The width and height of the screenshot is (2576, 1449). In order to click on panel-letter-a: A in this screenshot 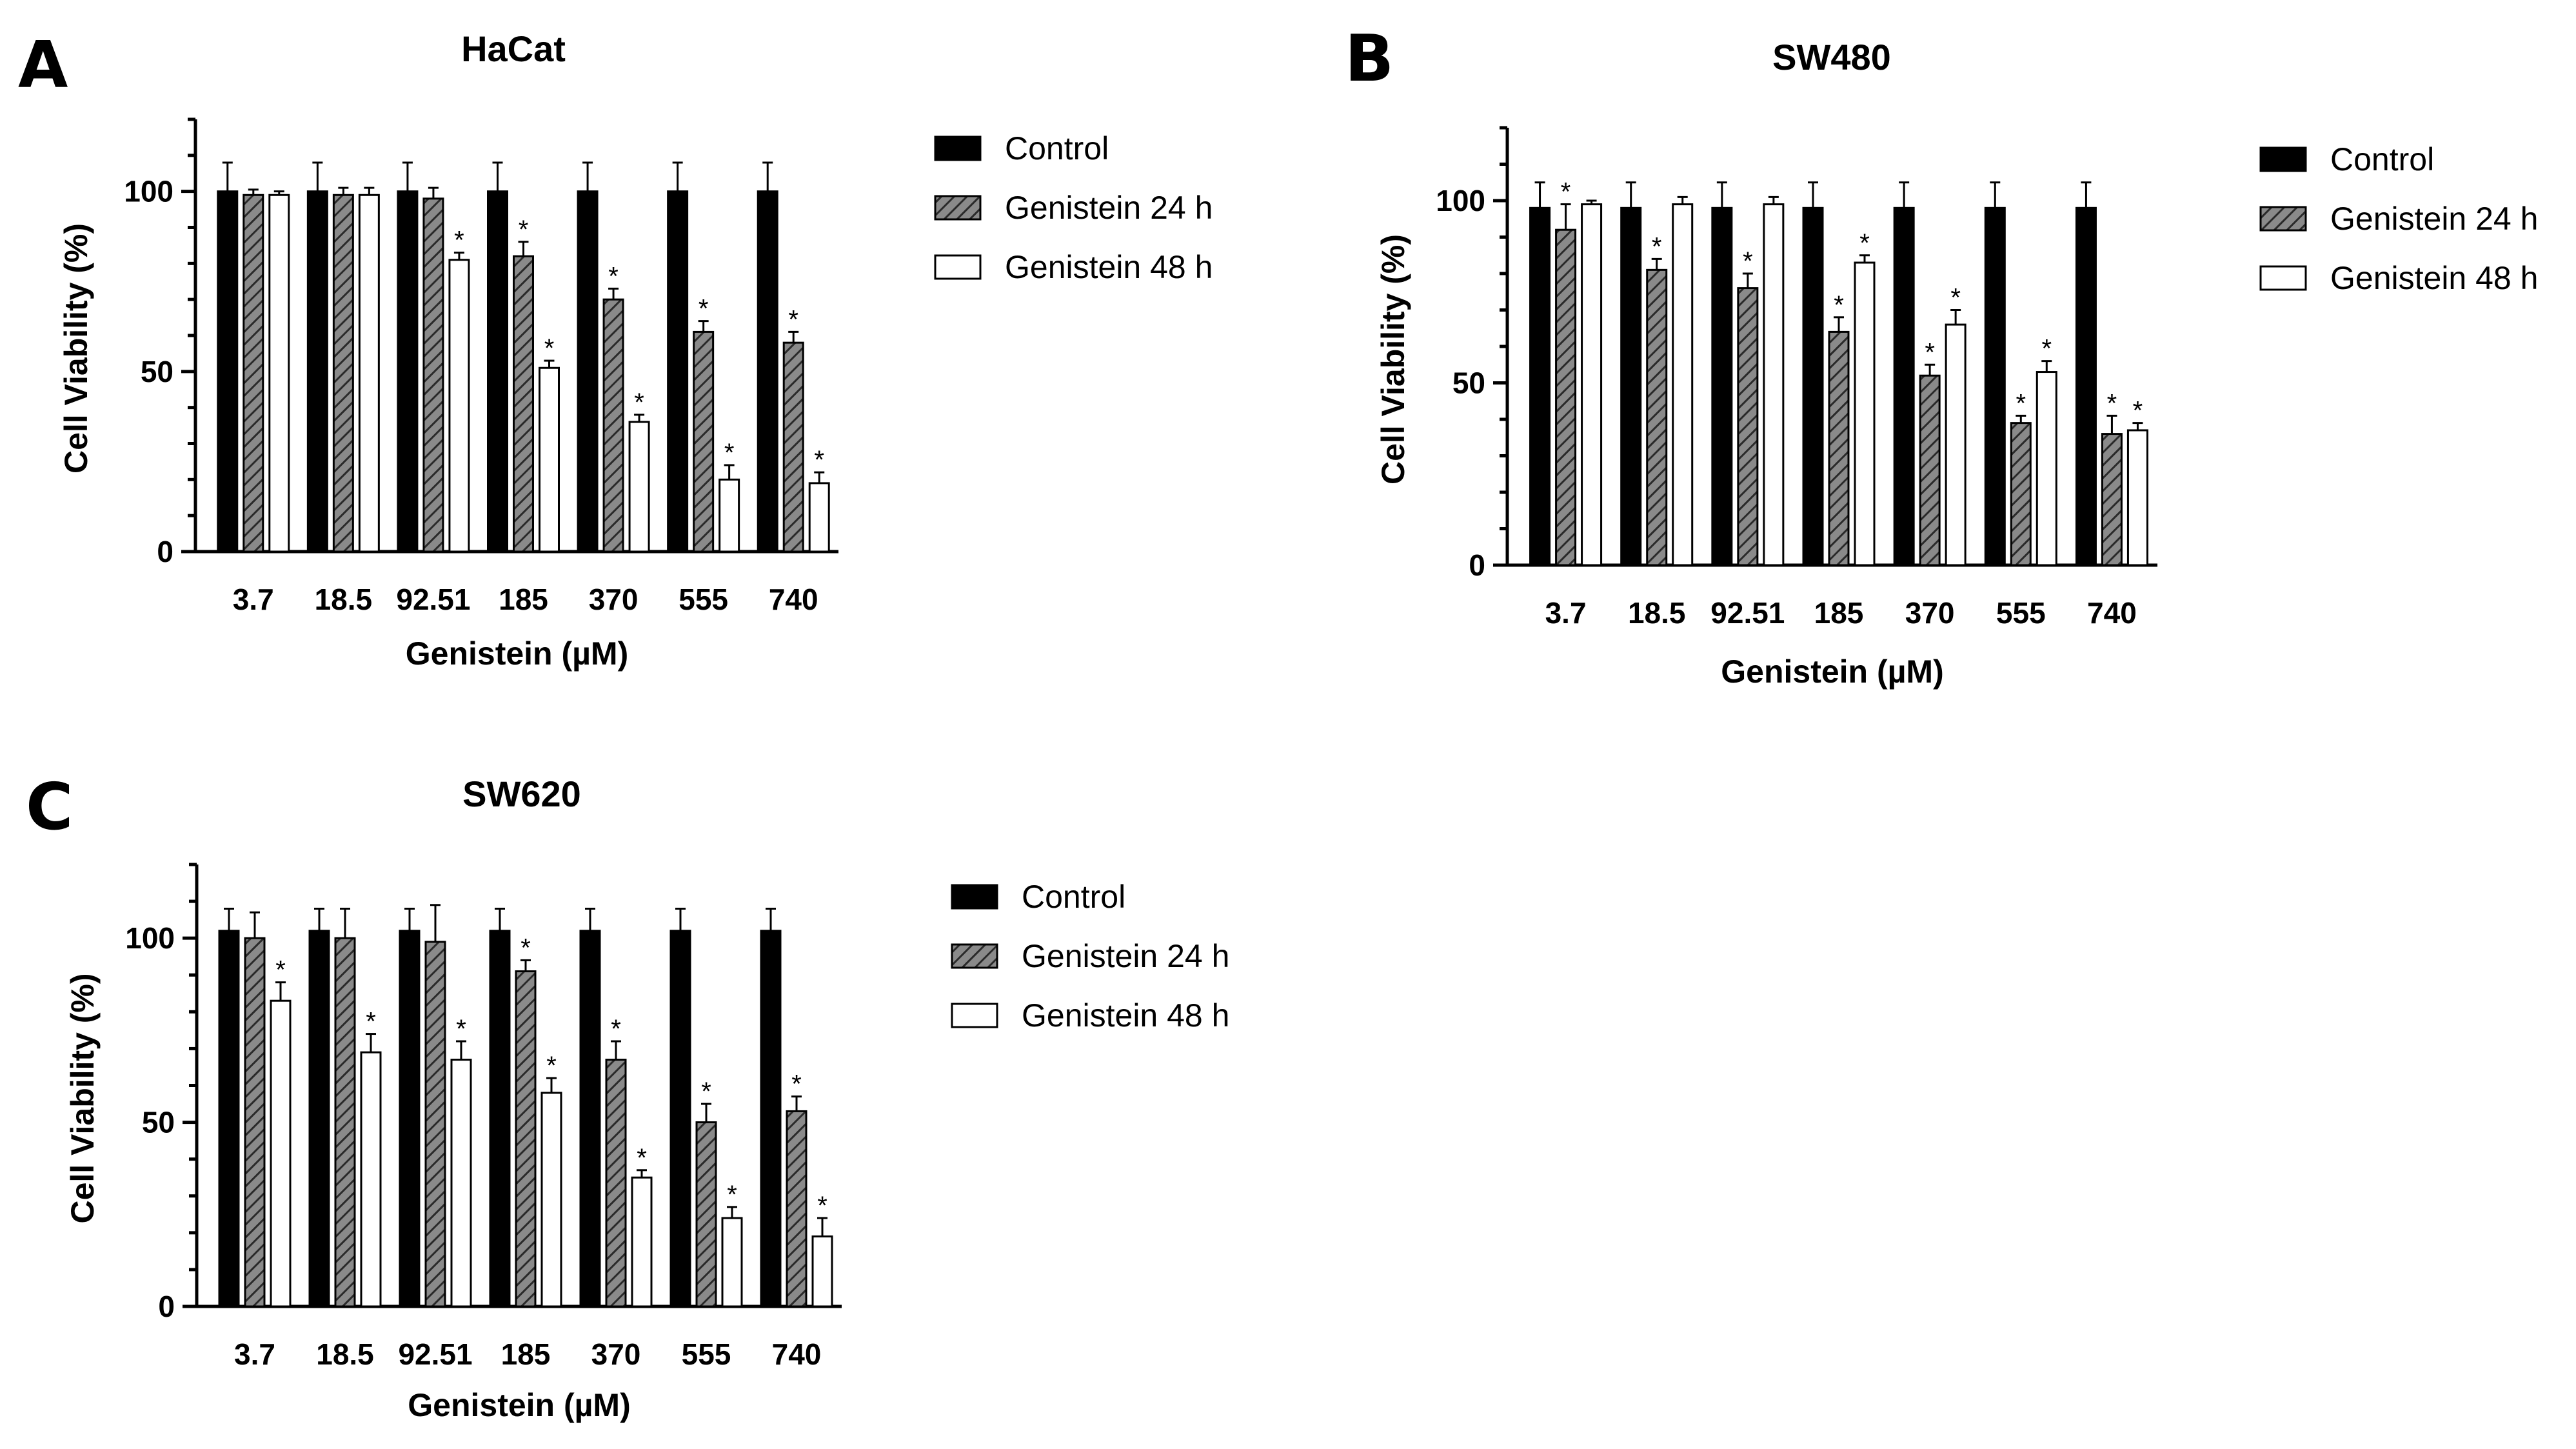, I will do `click(43, 65)`.